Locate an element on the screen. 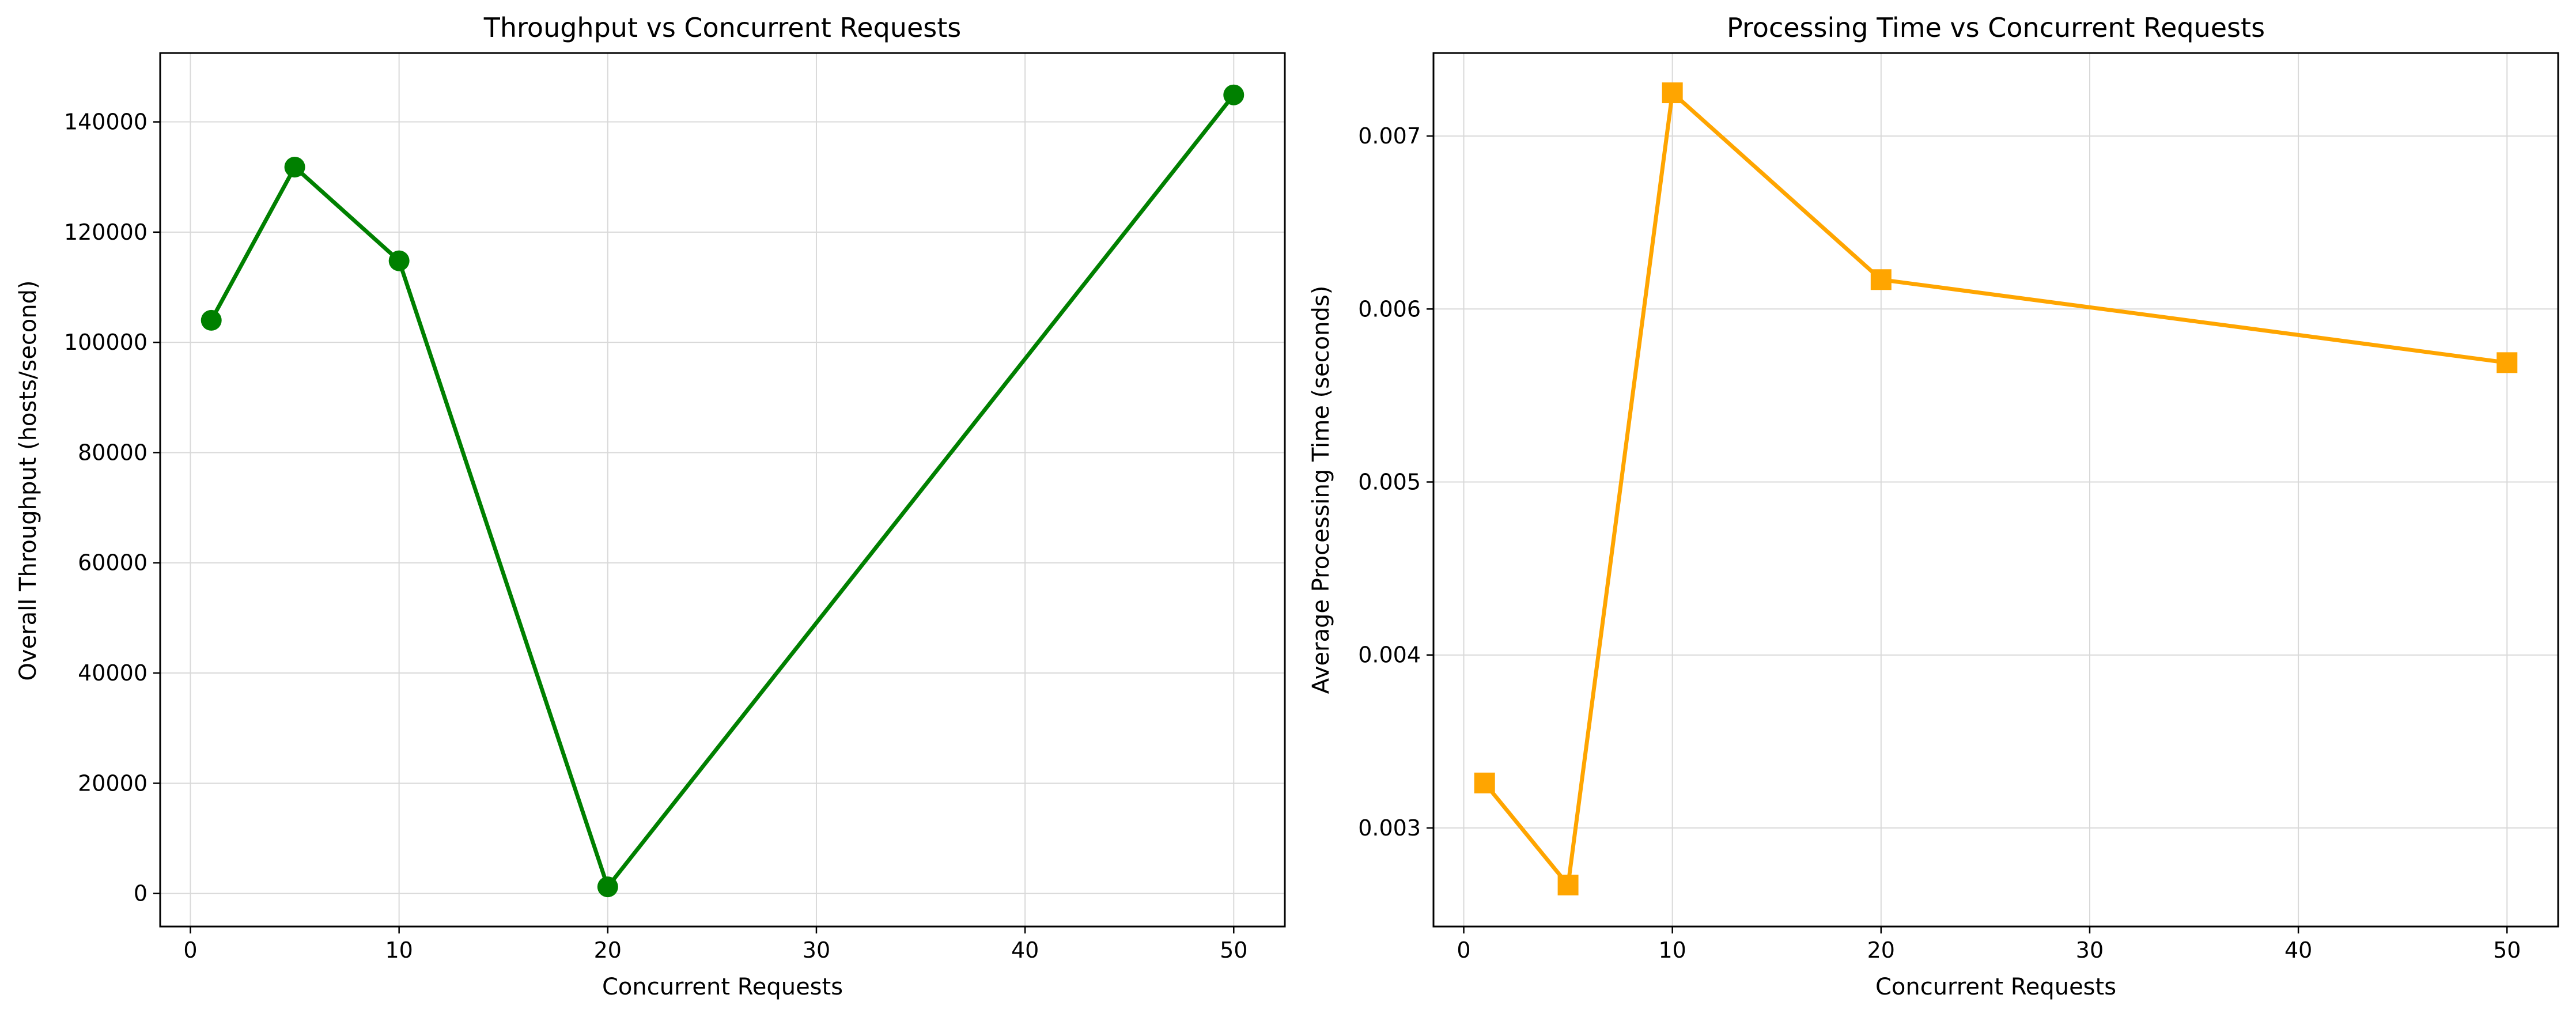  throughput-x-tick-label: 40 is located at coordinates (1025, 950).